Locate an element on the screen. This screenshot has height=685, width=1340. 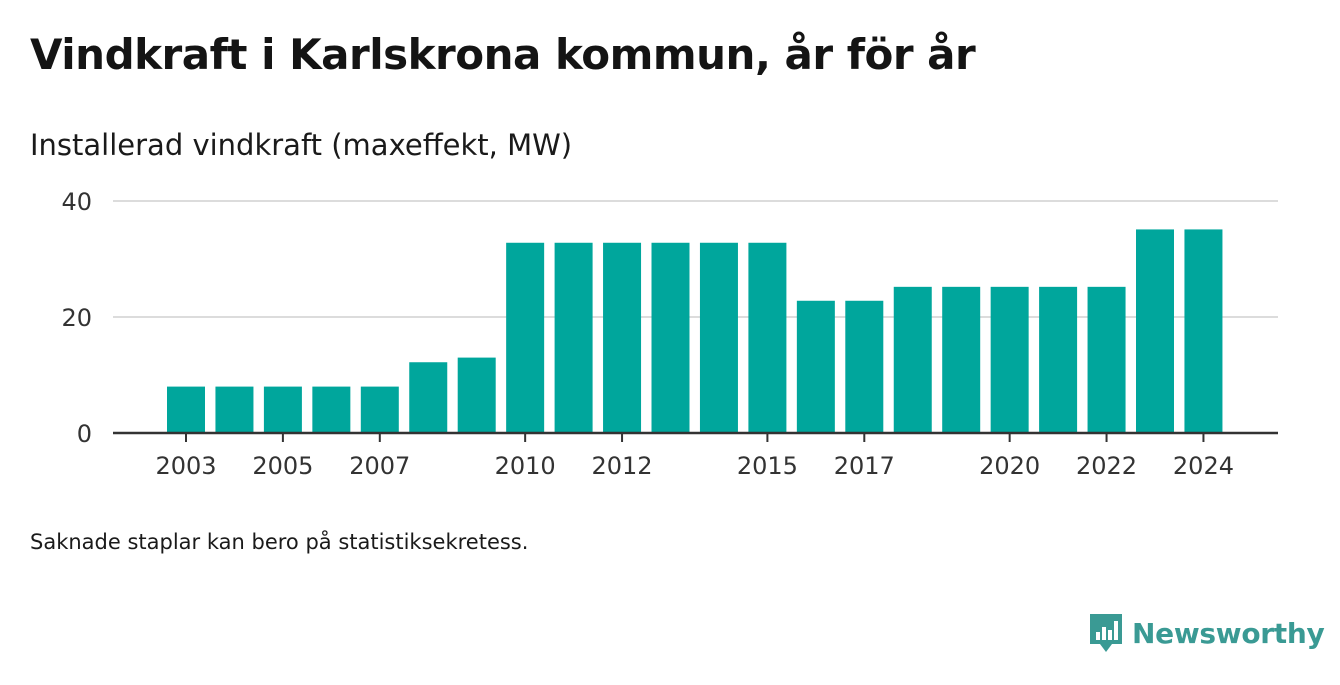
bar-2005 is located at coordinates (282, 409).